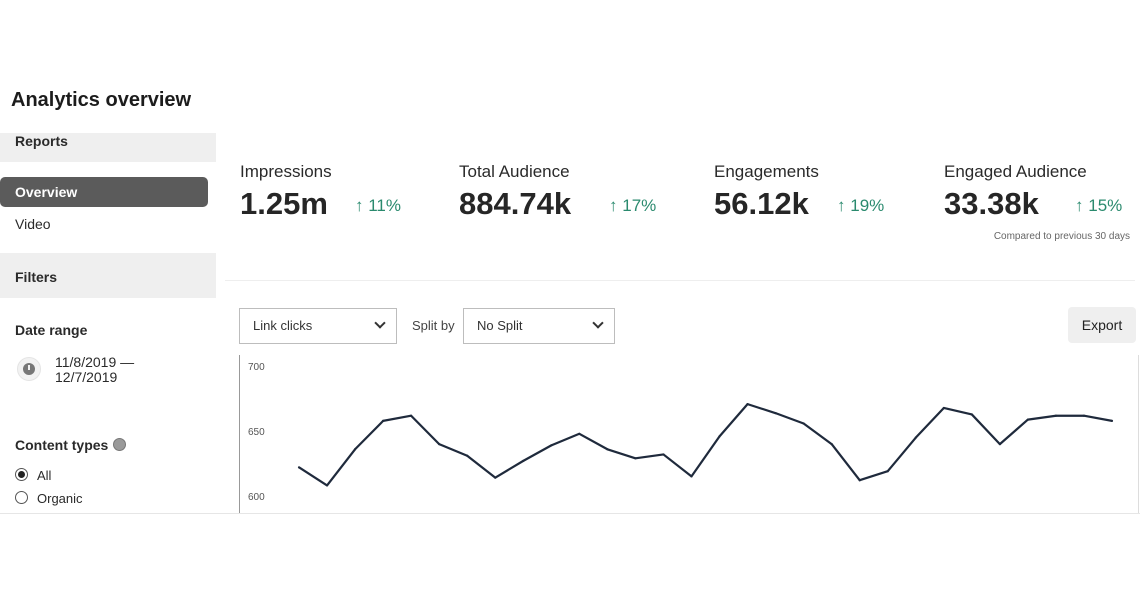 The width and height of the screenshot is (1140, 596). Describe the element at coordinates (514, 171) in the screenshot. I see `metric-label: Total Audience` at that location.